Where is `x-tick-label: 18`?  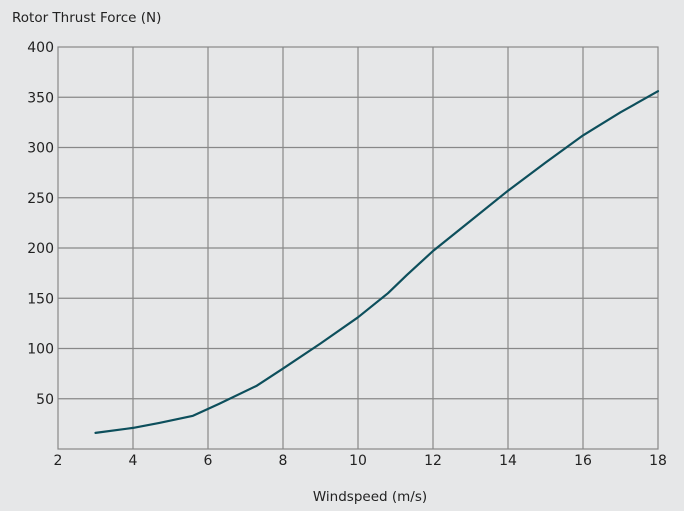 x-tick-label: 18 is located at coordinates (658, 461).